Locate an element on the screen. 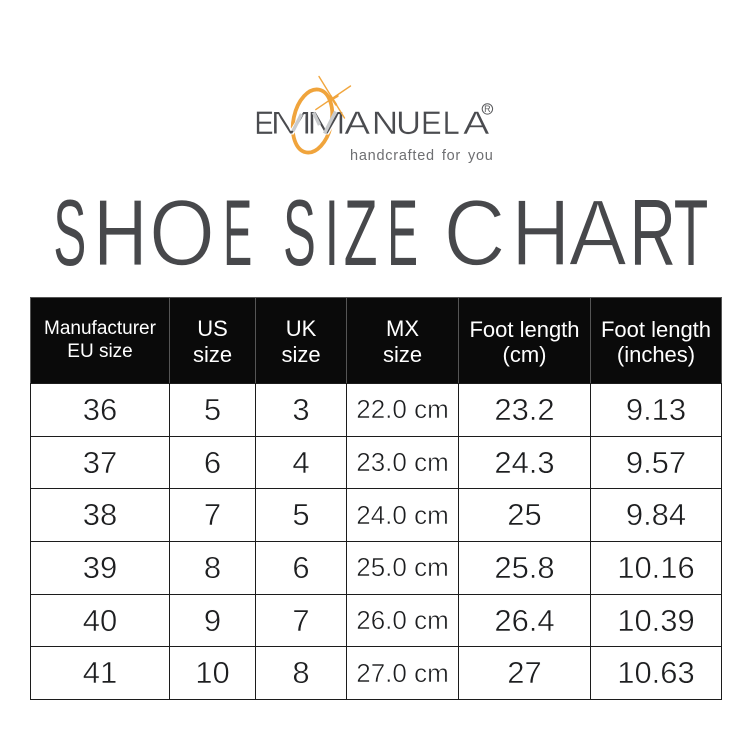  svg-text: L is located at coordinates (451, 122).